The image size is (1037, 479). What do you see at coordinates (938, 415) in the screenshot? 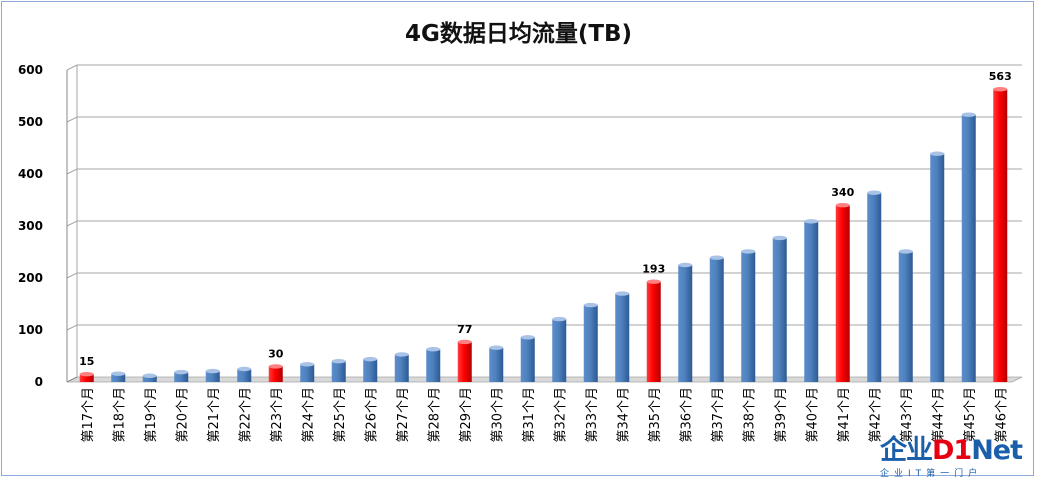
I see `x-tick-label: 第44个月` at bounding box center [938, 415].